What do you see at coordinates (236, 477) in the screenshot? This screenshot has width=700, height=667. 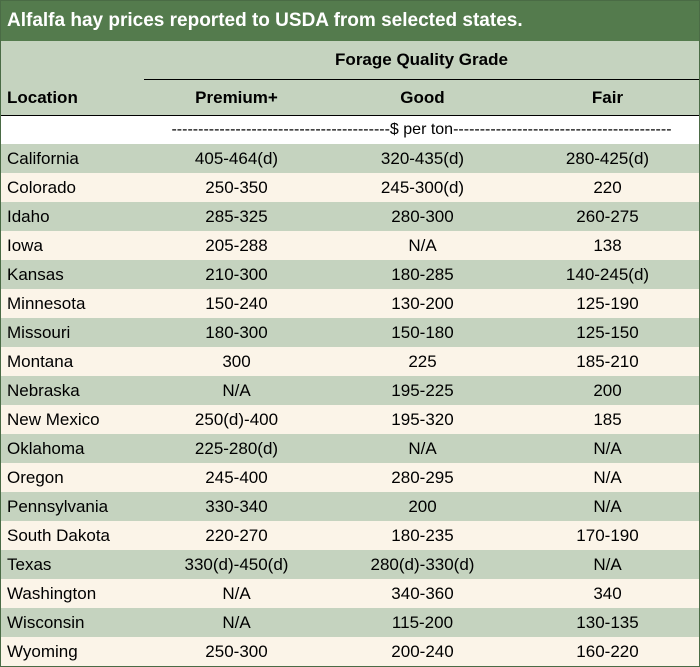 I see `premium-price-cell: 245-400` at bounding box center [236, 477].